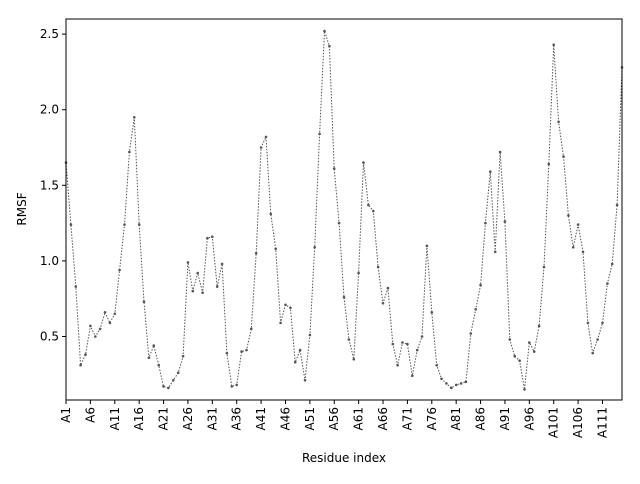 This screenshot has width=640, height=484. Describe the element at coordinates (481, 418) in the screenshot. I see `x-tick-label: A86` at that location.